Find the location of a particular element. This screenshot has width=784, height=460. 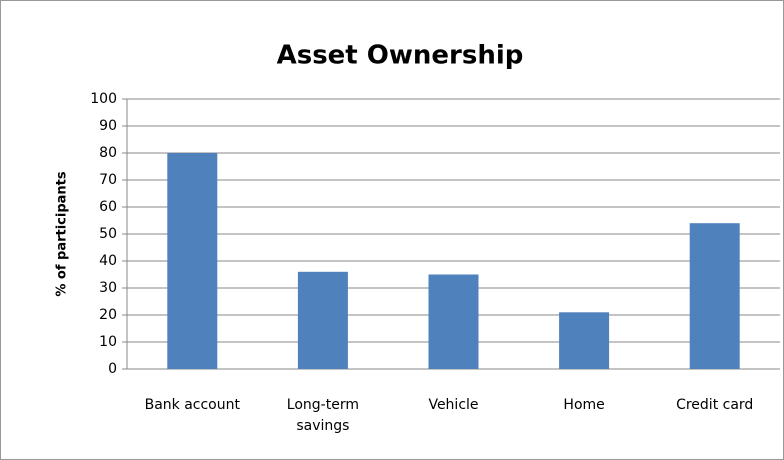

y-tick-label: 50 is located at coordinates (108, 234).